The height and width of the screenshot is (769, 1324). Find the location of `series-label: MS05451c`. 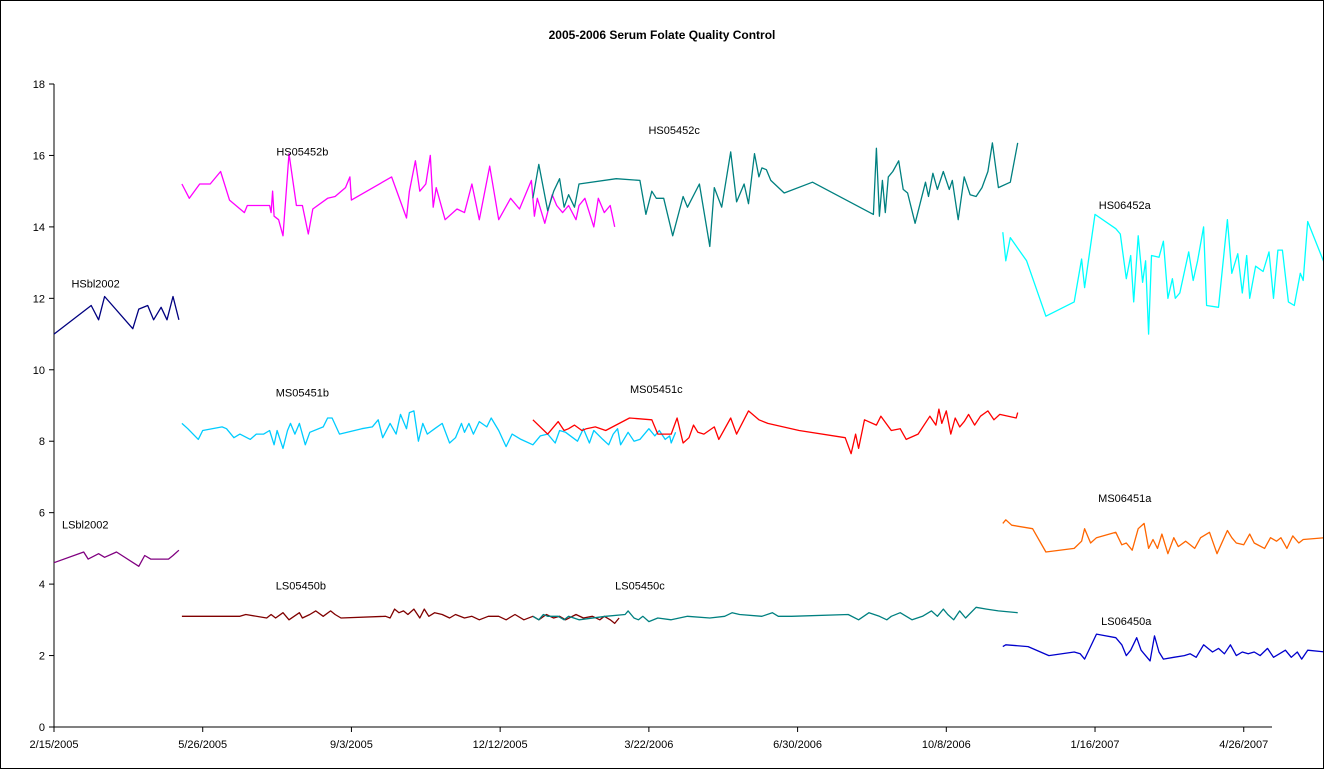

series-label: MS05451c is located at coordinates (656, 390).